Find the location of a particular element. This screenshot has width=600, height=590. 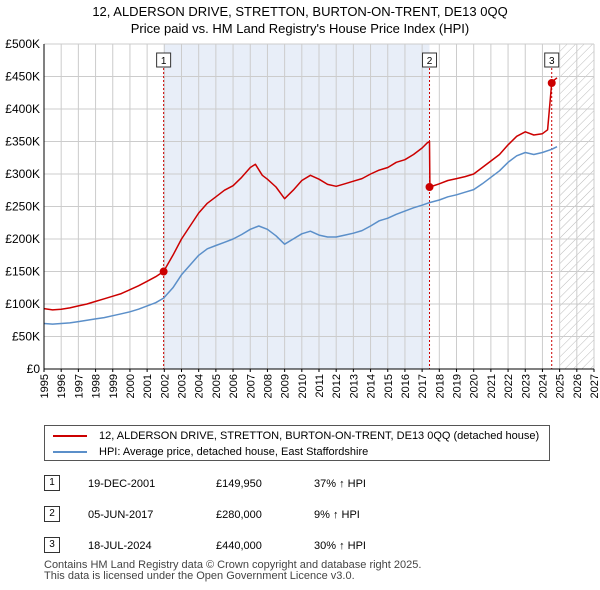

transaction-hpi: 30% ↑ HPI is located at coordinates (340, 546).